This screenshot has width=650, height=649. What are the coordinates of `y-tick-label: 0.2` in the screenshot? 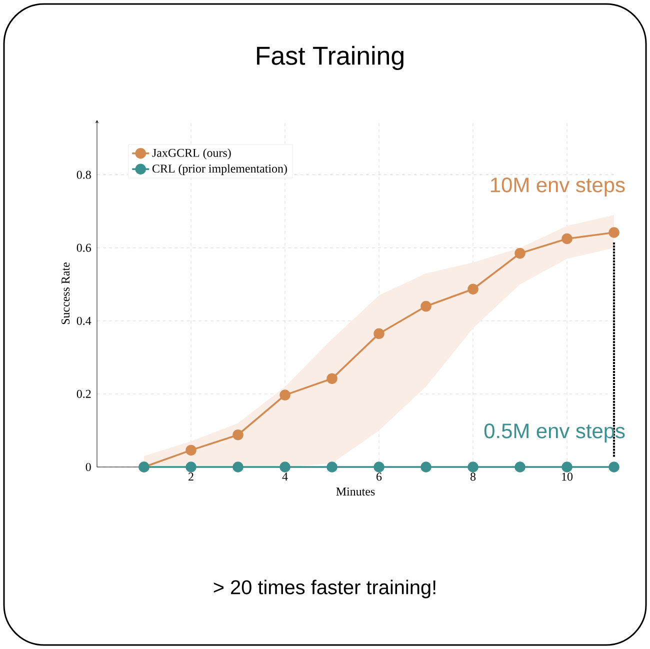 It's located at (83, 394).